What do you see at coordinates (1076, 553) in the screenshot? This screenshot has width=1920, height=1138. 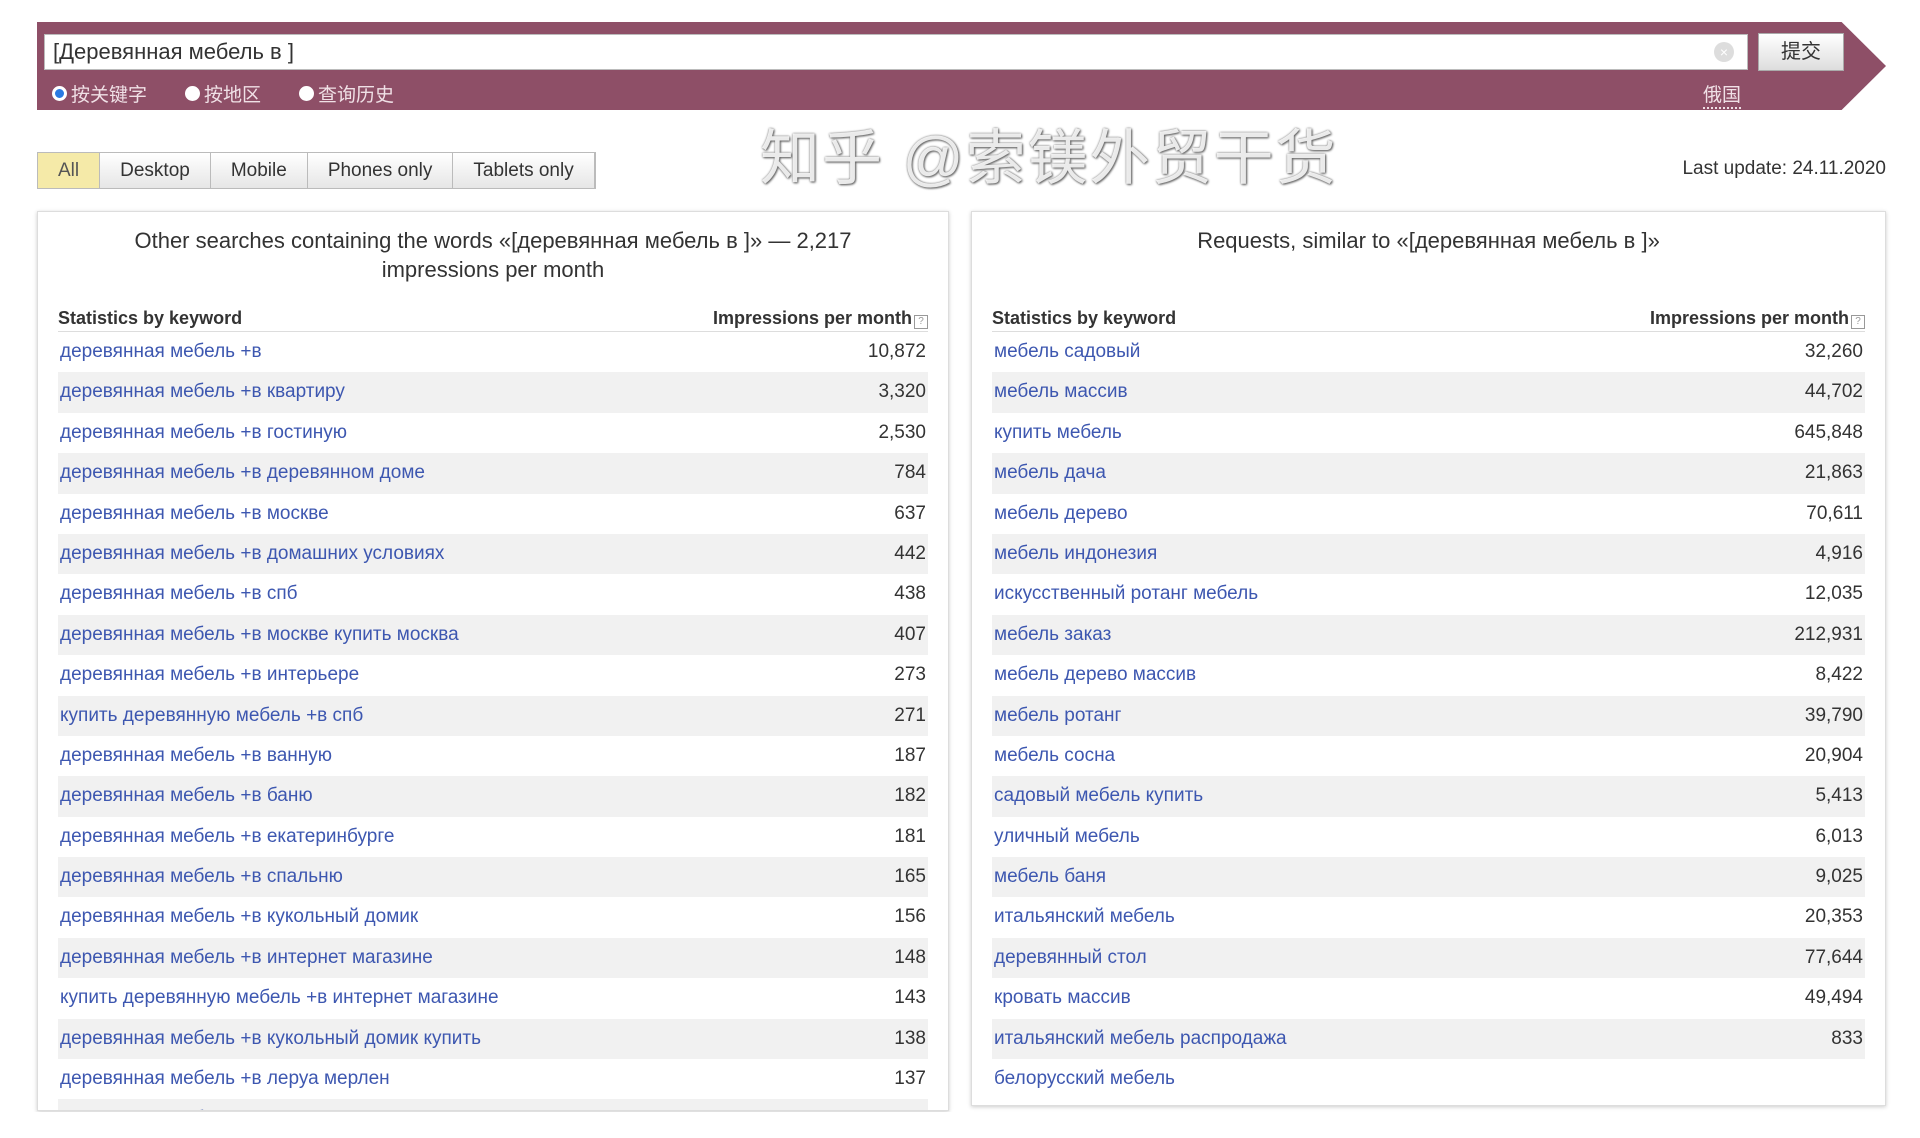 I see `keyword-link: мебель индонезия` at bounding box center [1076, 553].